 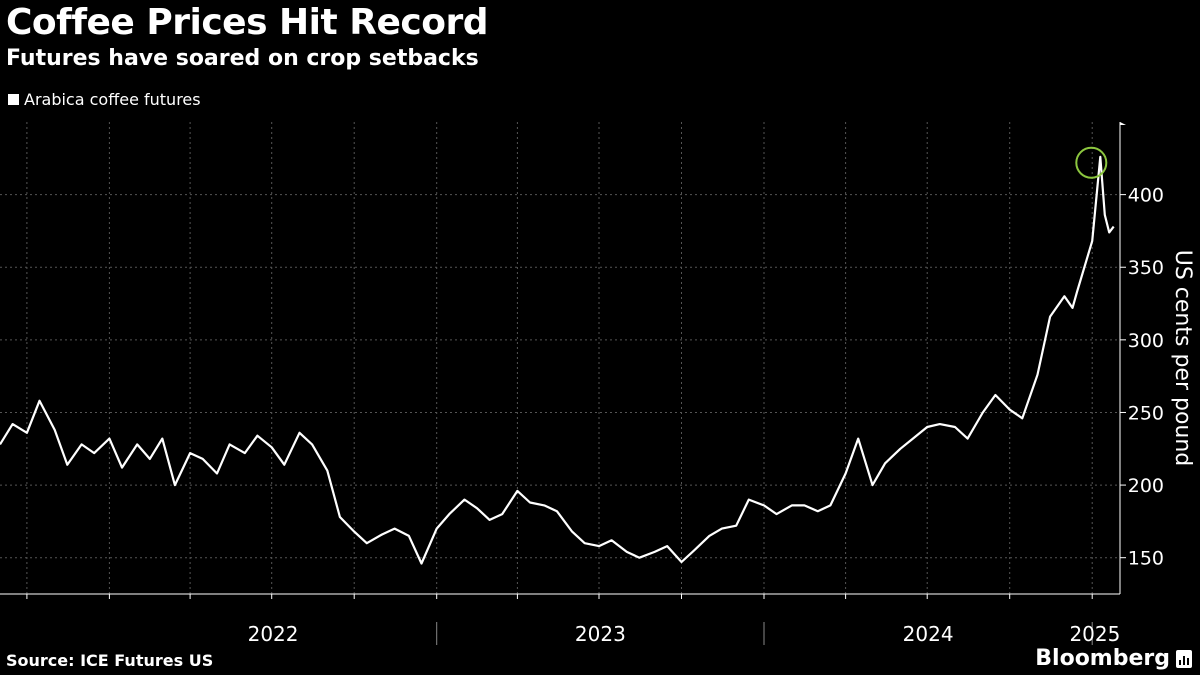 What do you see at coordinates (112, 99) in the screenshot?
I see `legend-label: Arabica coffee futures` at bounding box center [112, 99].